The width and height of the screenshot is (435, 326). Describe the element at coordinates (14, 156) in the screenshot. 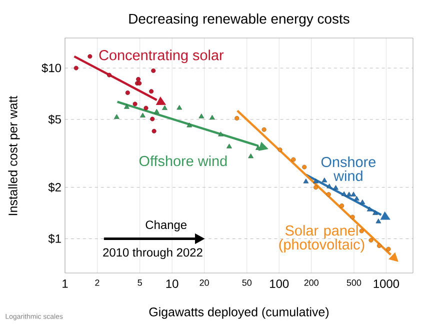

I see `y-axis-title: Installed cost per watt` at that location.